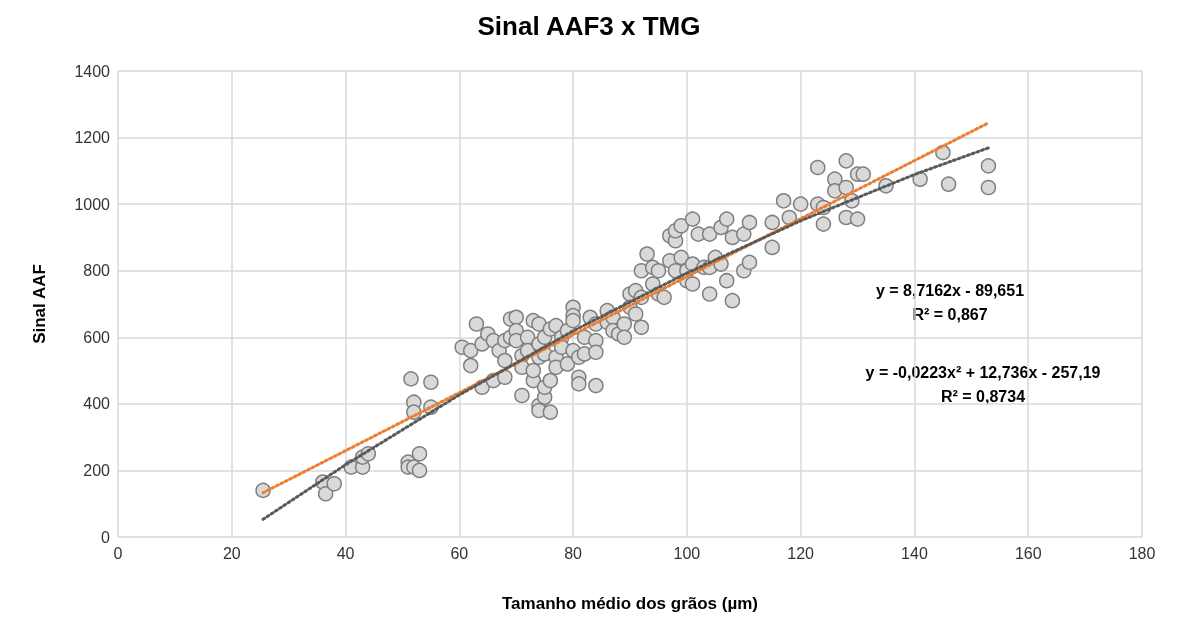 The width and height of the screenshot is (1178, 640). I want to click on x-tick-label: 60, so click(459, 553).